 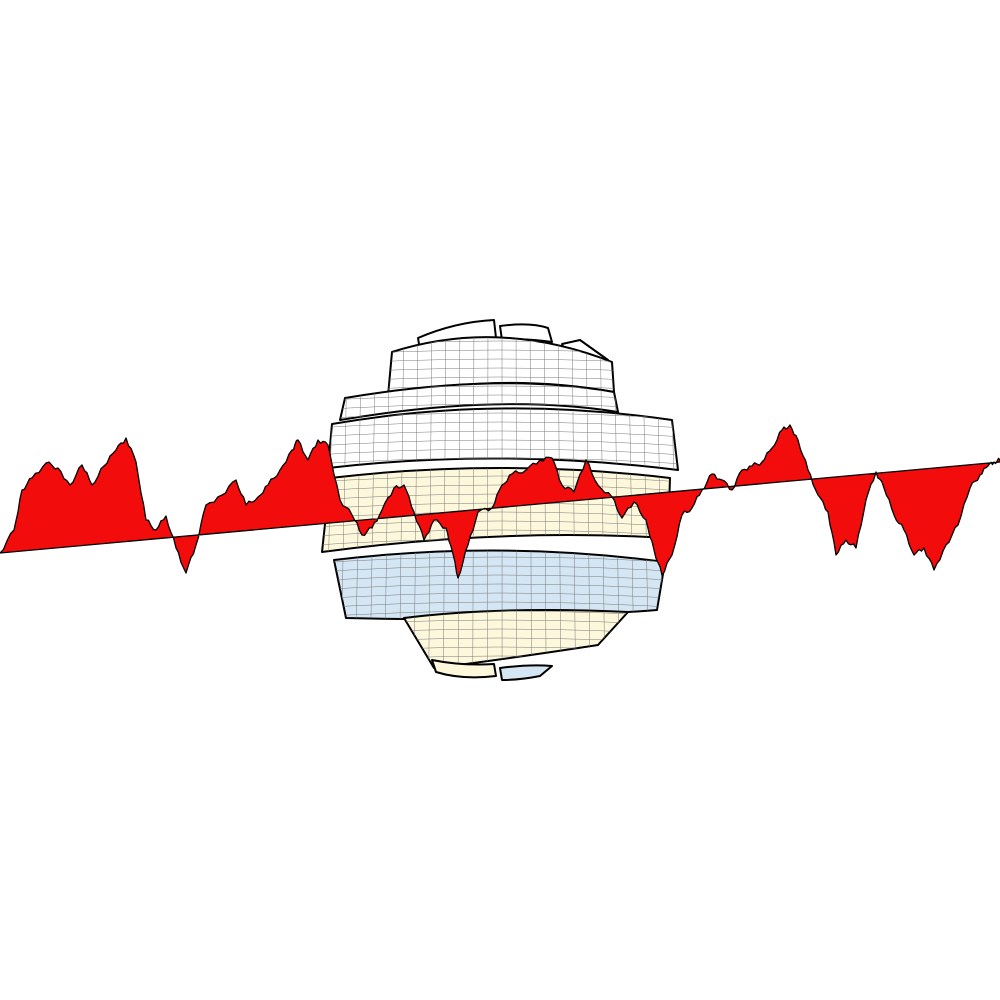 I want to click on sphere-band-lower, so click(x=516, y=639).